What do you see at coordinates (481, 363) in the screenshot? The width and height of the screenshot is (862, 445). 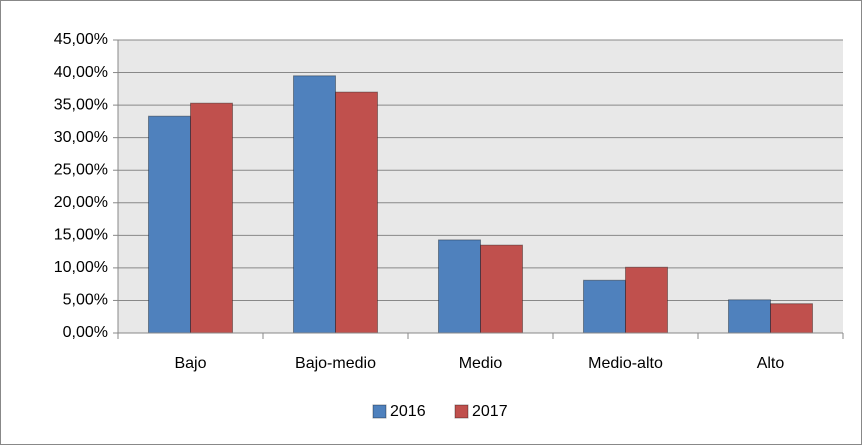 I see `x-tick-label: Medio` at bounding box center [481, 363].